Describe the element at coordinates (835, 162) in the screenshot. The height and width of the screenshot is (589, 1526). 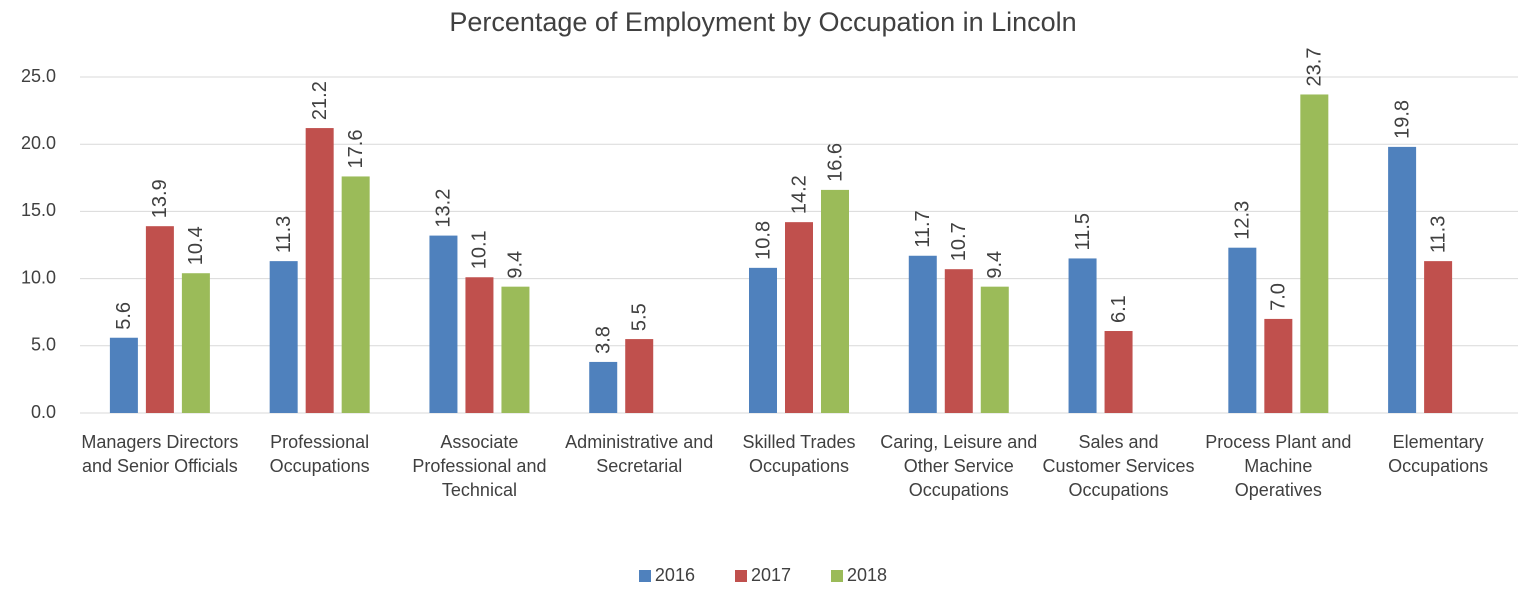
I see `data-label: 16.6` at that location.